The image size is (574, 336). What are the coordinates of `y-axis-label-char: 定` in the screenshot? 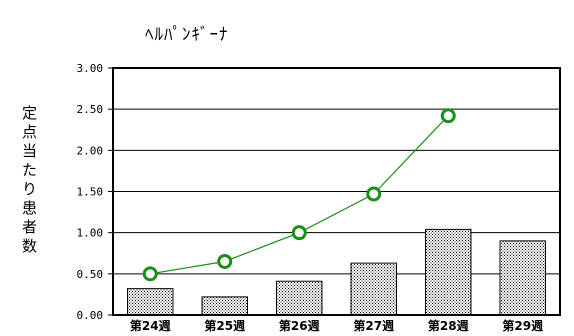 It's located at (29, 113).